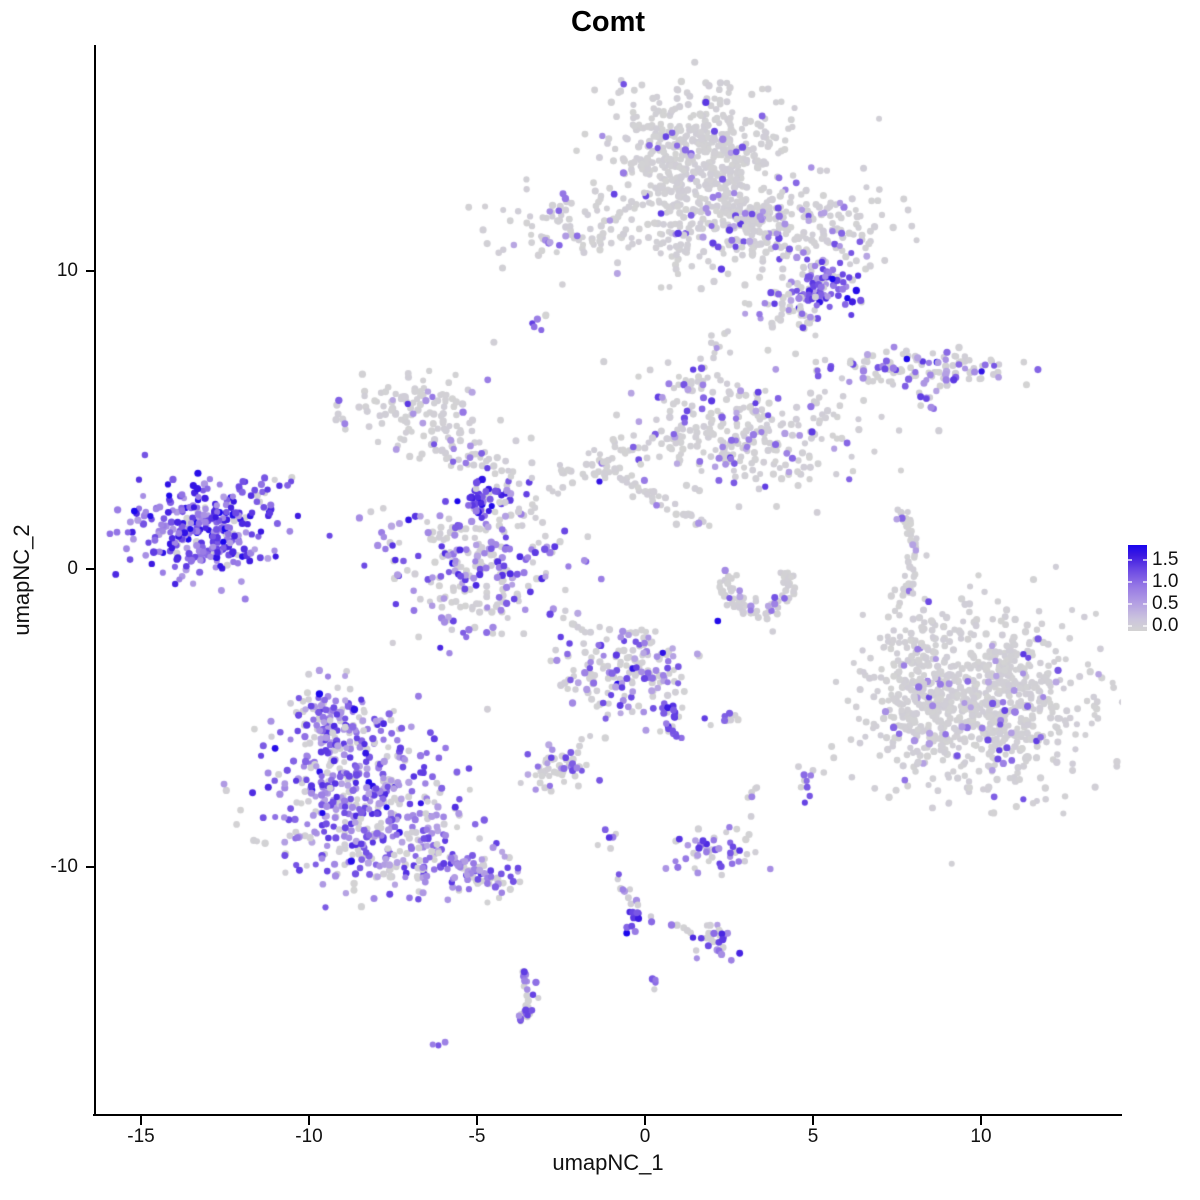 The image size is (1200, 1200). I want to click on x-tick-label: 0, so click(645, 1136).